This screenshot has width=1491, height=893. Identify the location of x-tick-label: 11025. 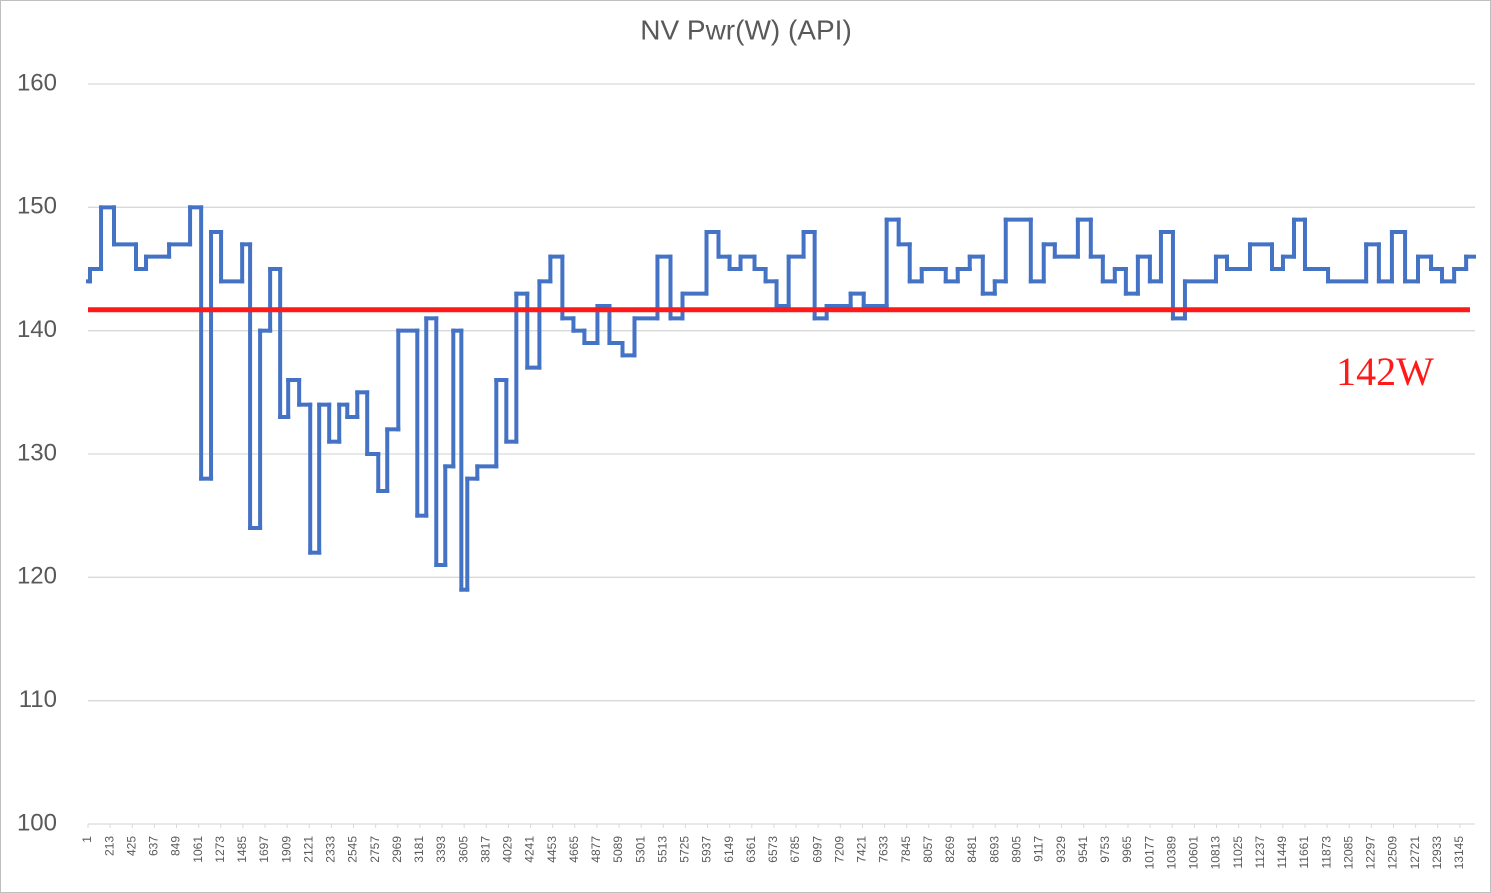
(1238, 852).